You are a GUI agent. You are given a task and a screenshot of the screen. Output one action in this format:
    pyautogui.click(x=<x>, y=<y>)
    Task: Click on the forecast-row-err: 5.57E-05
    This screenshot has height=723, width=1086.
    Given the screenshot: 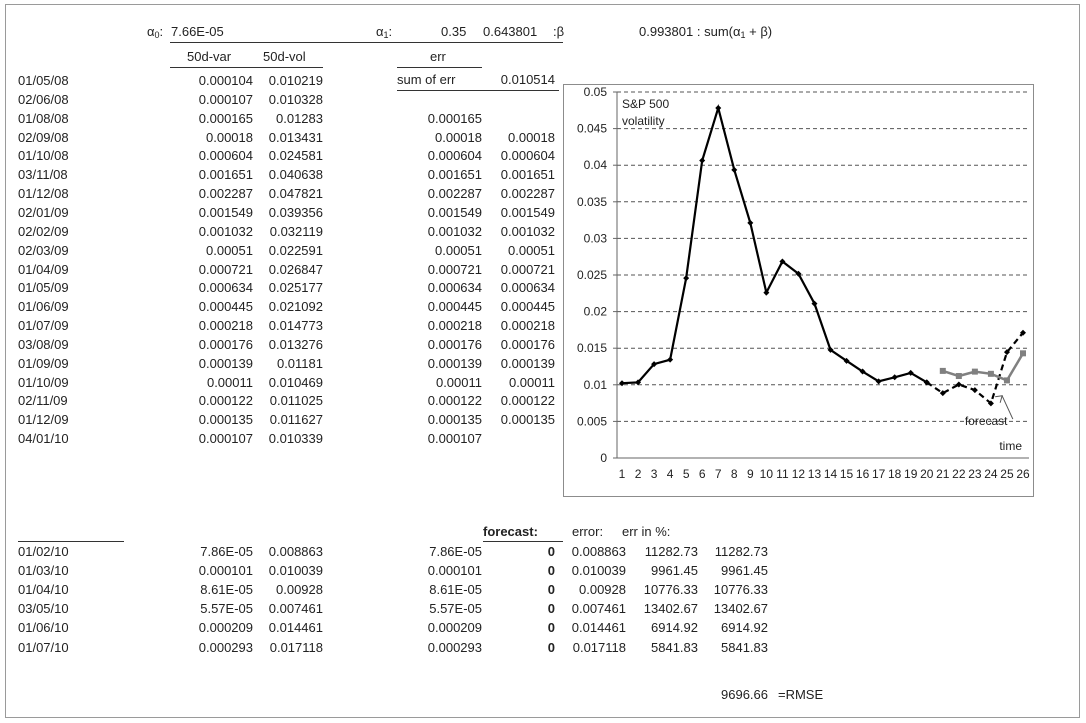 What is the action you would take?
    pyautogui.click(x=455, y=609)
    